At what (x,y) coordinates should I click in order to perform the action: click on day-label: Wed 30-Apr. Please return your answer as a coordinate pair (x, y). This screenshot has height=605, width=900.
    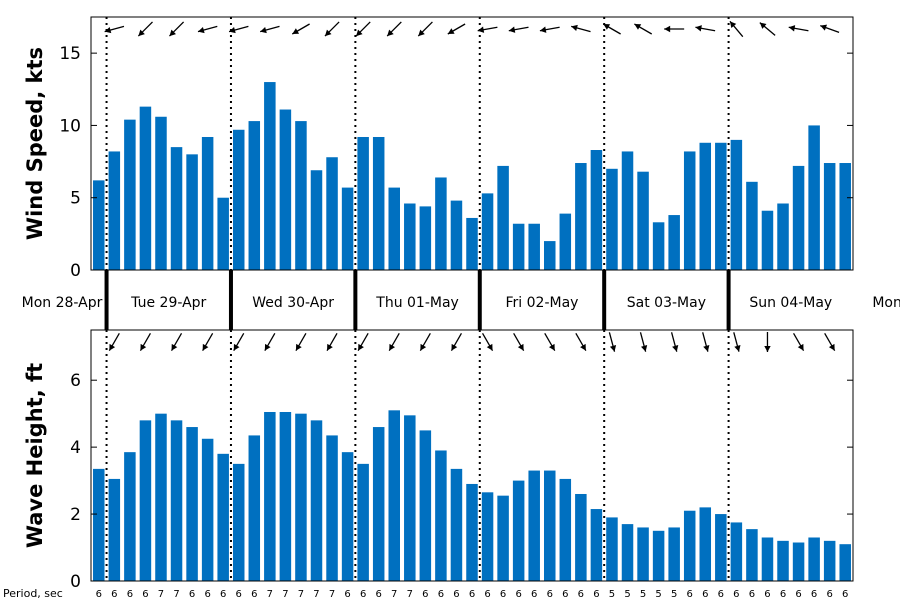
    Looking at the image, I should click on (293, 303).